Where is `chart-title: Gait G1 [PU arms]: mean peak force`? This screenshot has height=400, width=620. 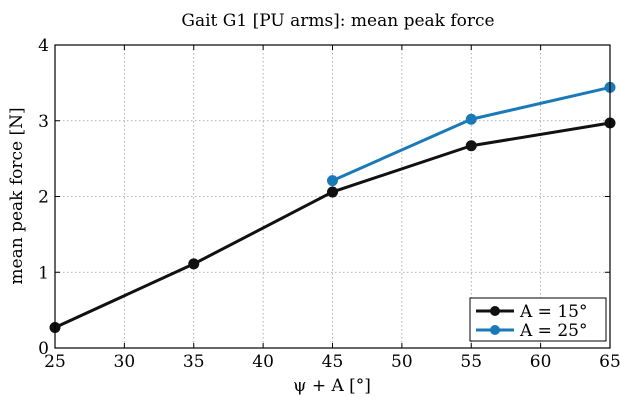
chart-title: Gait G1 [PU arms]: mean peak force is located at coordinates (337, 21).